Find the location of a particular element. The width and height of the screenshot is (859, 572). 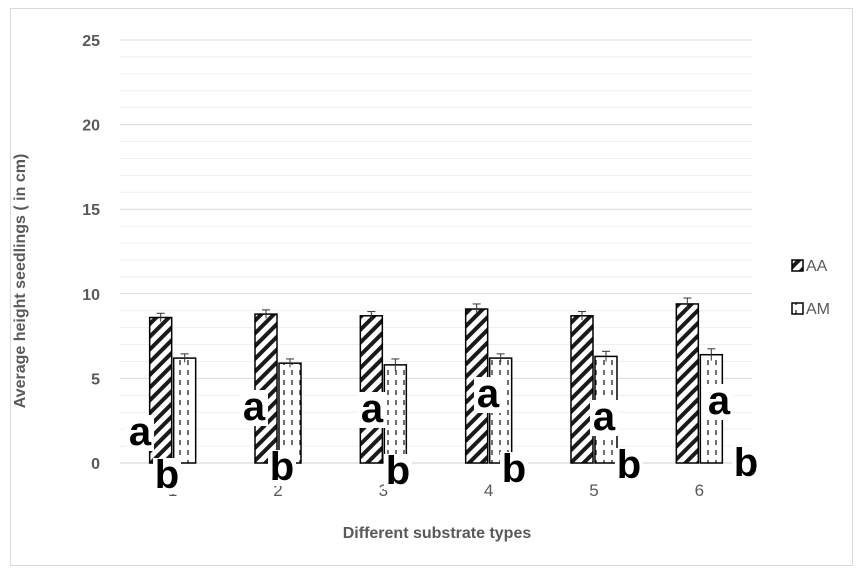

x-axis-label: Different substrate types is located at coordinates (437, 533).